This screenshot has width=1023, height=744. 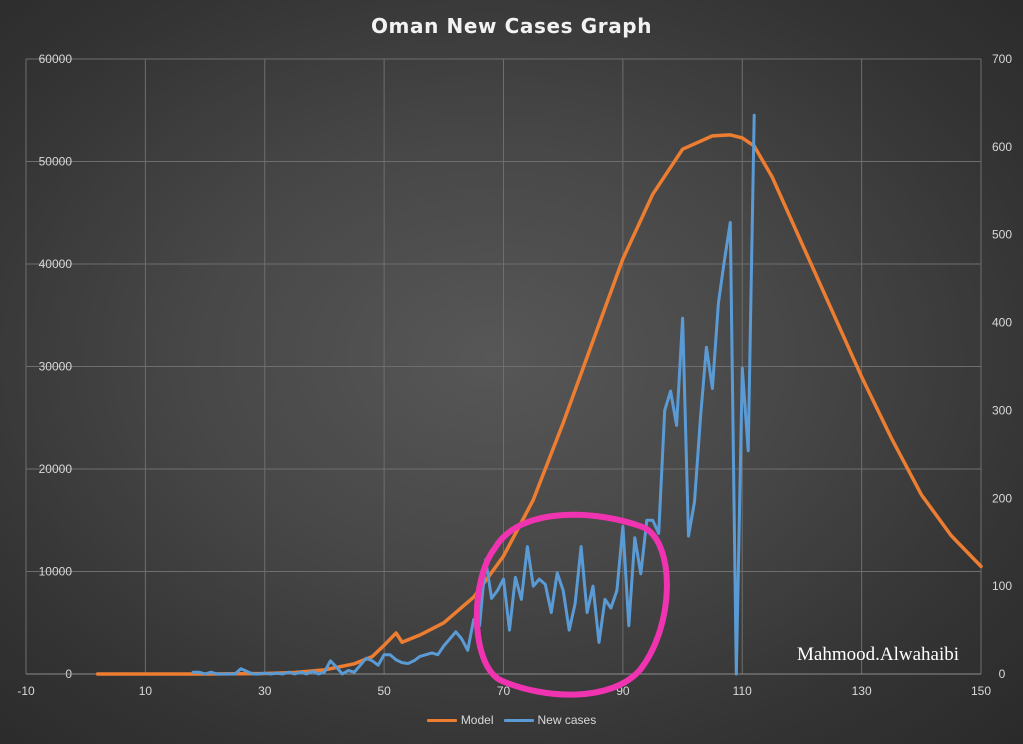 What do you see at coordinates (1002, 147) in the screenshot?
I see `y-right-tick-label: 600` at bounding box center [1002, 147].